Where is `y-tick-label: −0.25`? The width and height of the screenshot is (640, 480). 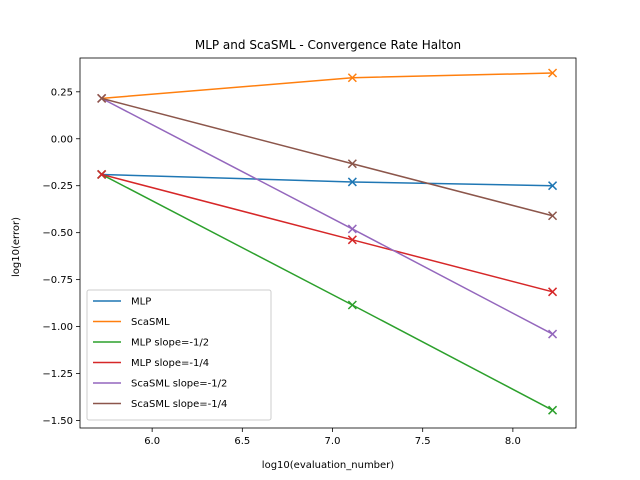
y-tick-label: −0.25 is located at coordinates (57, 186).